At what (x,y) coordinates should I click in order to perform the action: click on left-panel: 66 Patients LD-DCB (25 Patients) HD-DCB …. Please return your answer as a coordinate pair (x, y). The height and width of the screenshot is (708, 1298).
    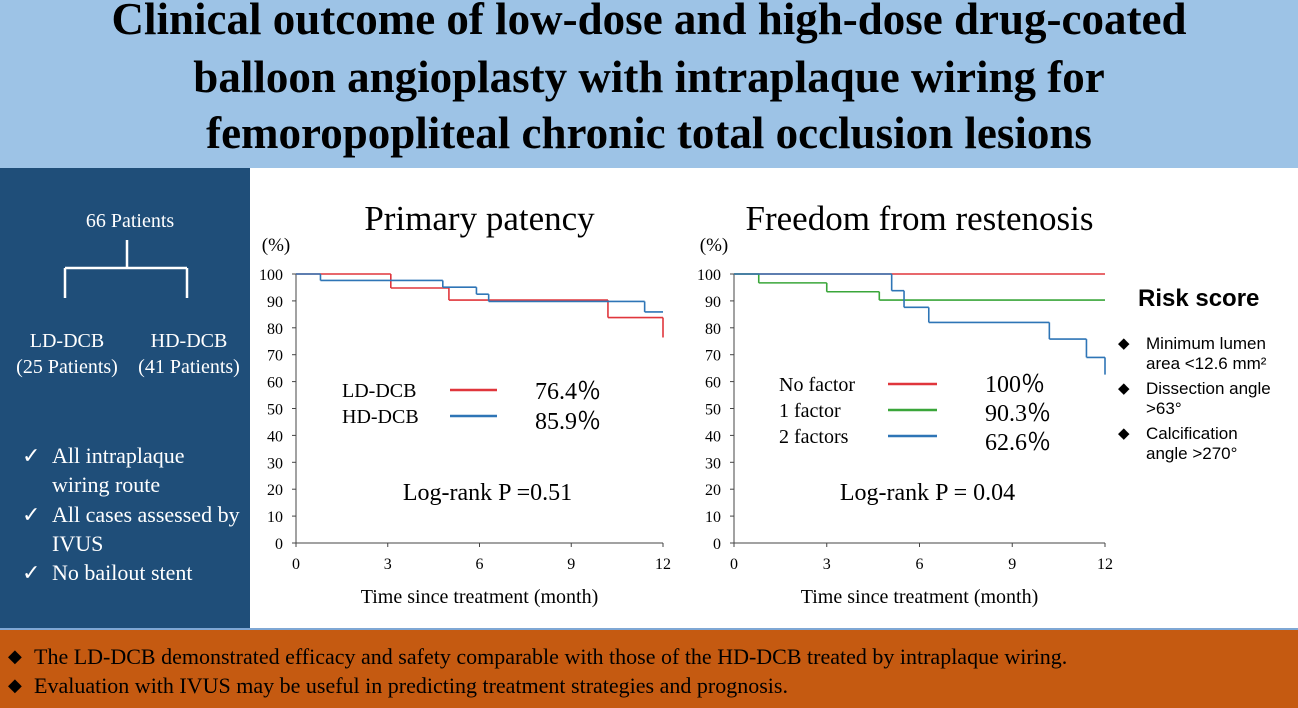
    Looking at the image, I should click on (125, 398).